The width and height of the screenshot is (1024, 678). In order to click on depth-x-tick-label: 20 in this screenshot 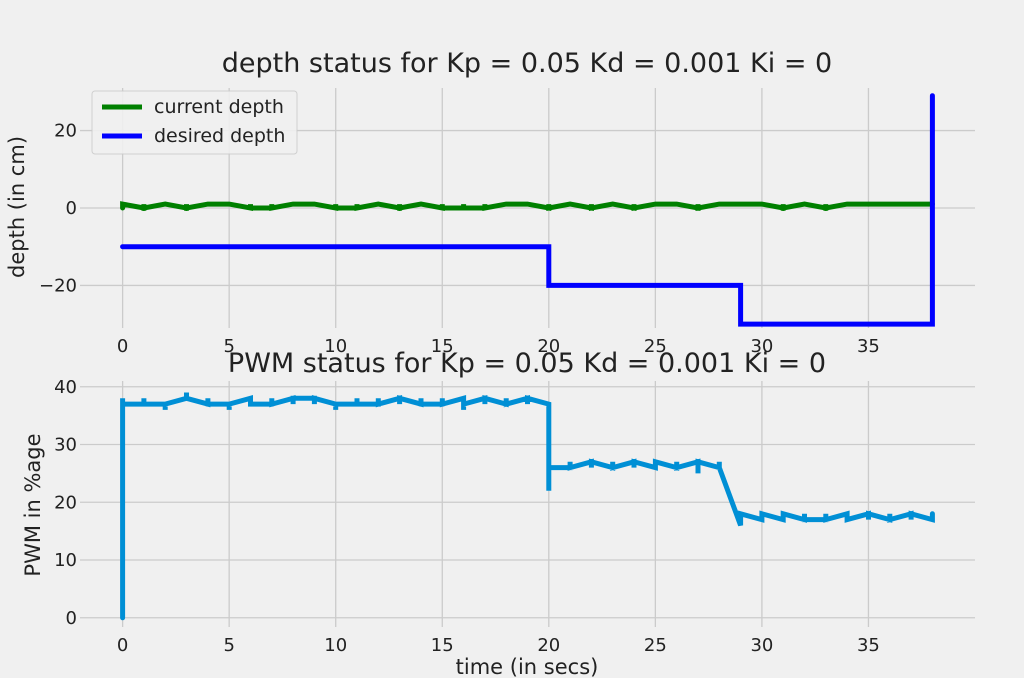, I will do `click(548, 346)`.